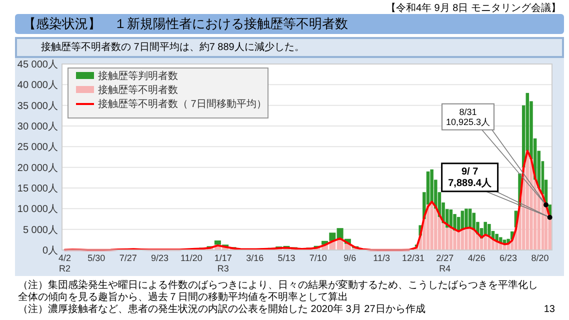 The width and height of the screenshot is (569, 320). What do you see at coordinates (50, 251) in the screenshot?
I see `y-tick-label: 0人` at bounding box center [50, 251].